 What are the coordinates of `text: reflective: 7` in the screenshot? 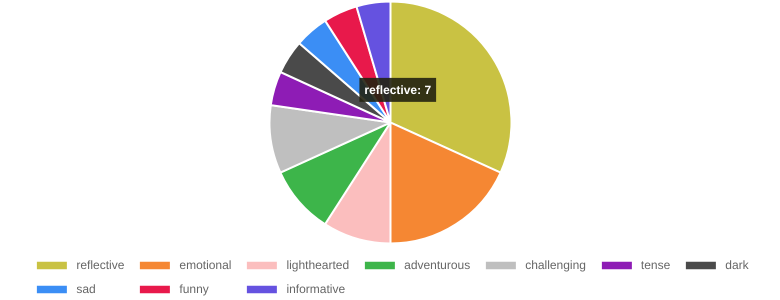 It's located at (398, 89).